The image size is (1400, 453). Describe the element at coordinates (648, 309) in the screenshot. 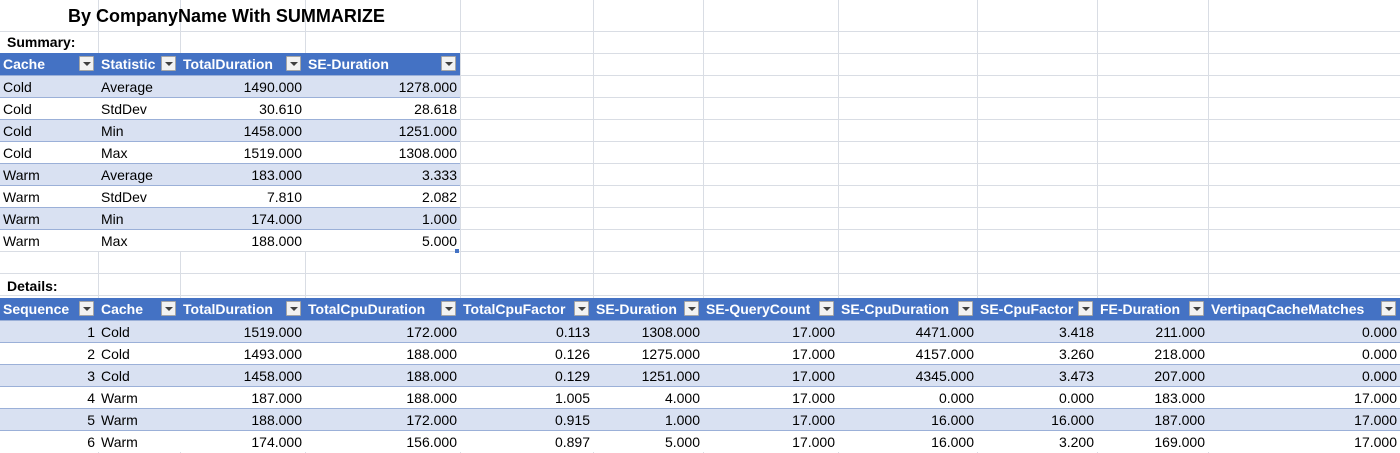

I see `details-header-se-duration: SE-Duration` at that location.